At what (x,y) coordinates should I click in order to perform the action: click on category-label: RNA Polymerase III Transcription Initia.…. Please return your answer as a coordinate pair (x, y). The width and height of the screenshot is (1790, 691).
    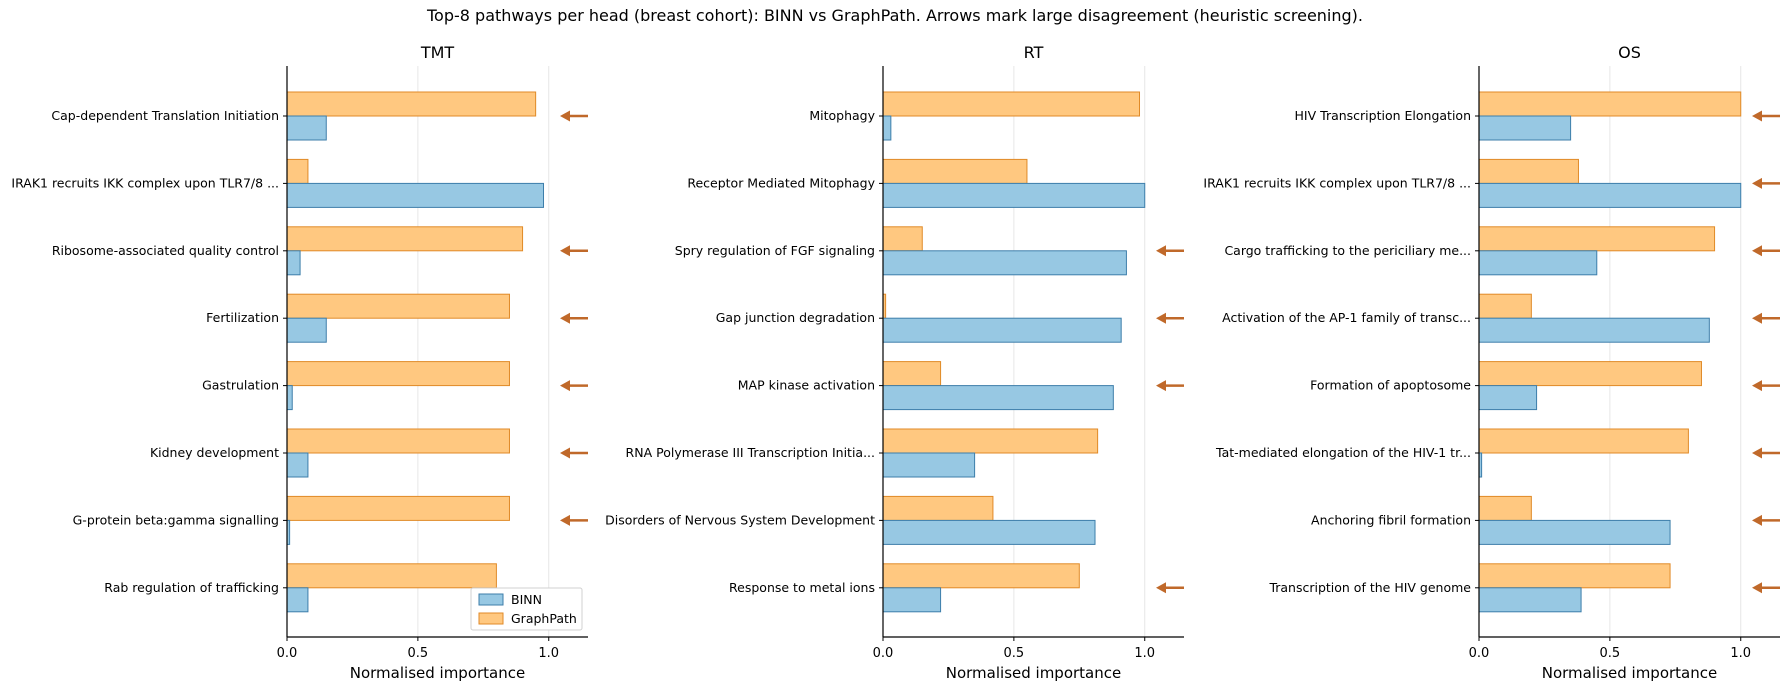
    Looking at the image, I should click on (750, 452).